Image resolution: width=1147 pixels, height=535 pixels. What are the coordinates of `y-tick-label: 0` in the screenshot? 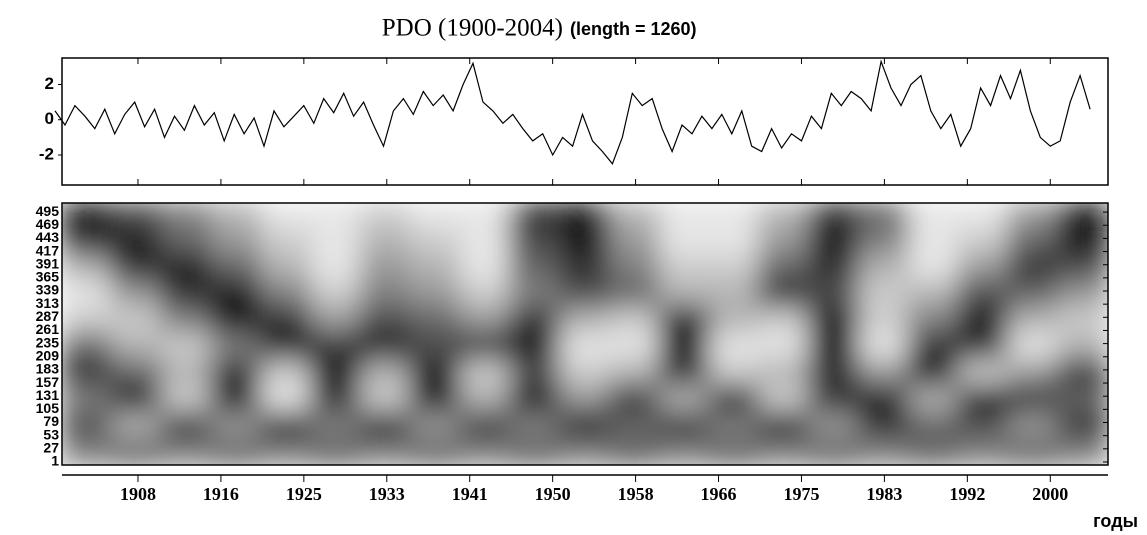 It's located at (49, 118).